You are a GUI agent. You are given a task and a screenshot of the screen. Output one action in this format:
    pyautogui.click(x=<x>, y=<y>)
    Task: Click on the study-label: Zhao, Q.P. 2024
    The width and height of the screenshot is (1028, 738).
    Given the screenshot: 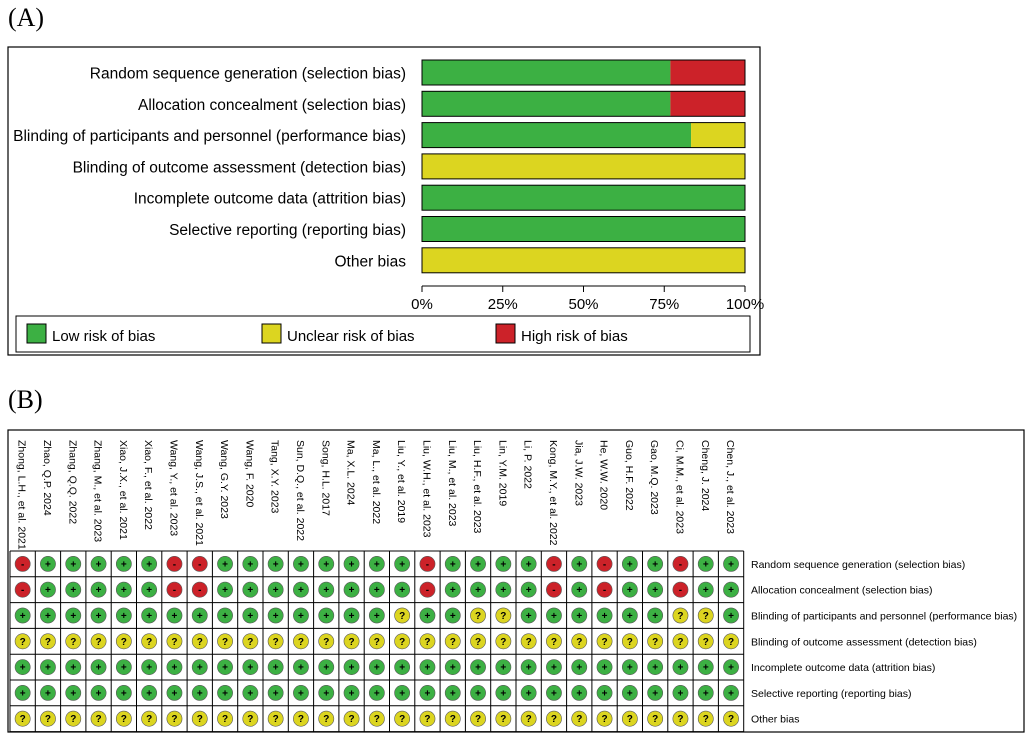 What is the action you would take?
    pyautogui.click(x=47, y=478)
    